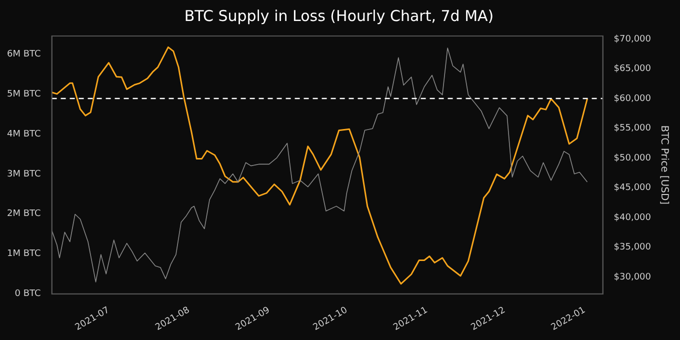 The image size is (680, 340). I want to click on y2-tick-label: $30,000, so click(633, 277).